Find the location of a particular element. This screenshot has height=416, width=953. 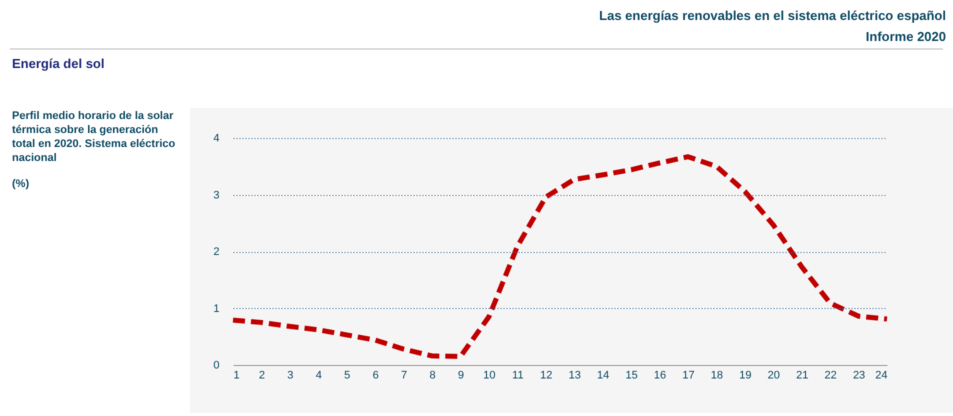

x-tick-label: 7 is located at coordinates (404, 376).